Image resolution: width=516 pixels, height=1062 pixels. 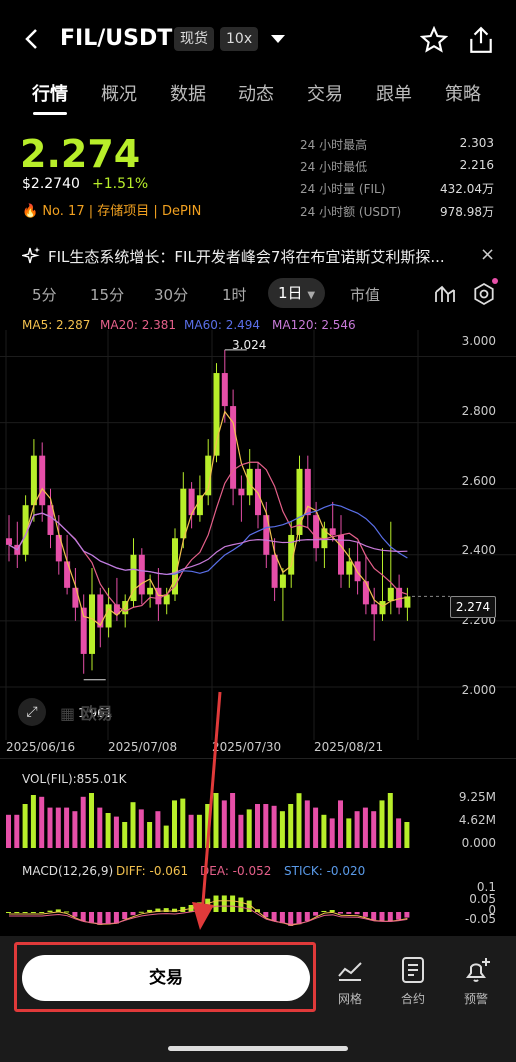 I want to click on tab-trade: 交易, so click(x=325, y=94).